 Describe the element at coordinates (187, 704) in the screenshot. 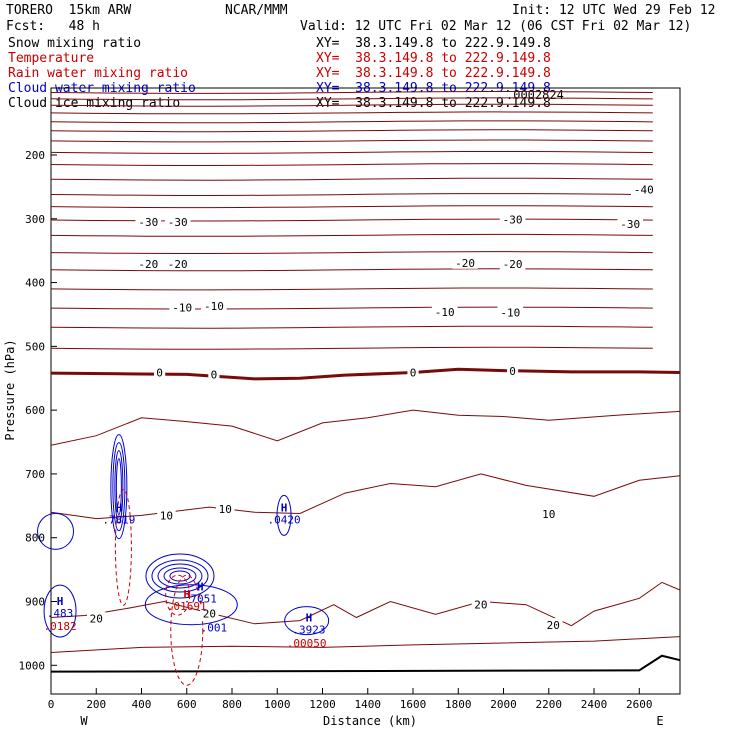

I see `x-tick-label: 600` at that location.